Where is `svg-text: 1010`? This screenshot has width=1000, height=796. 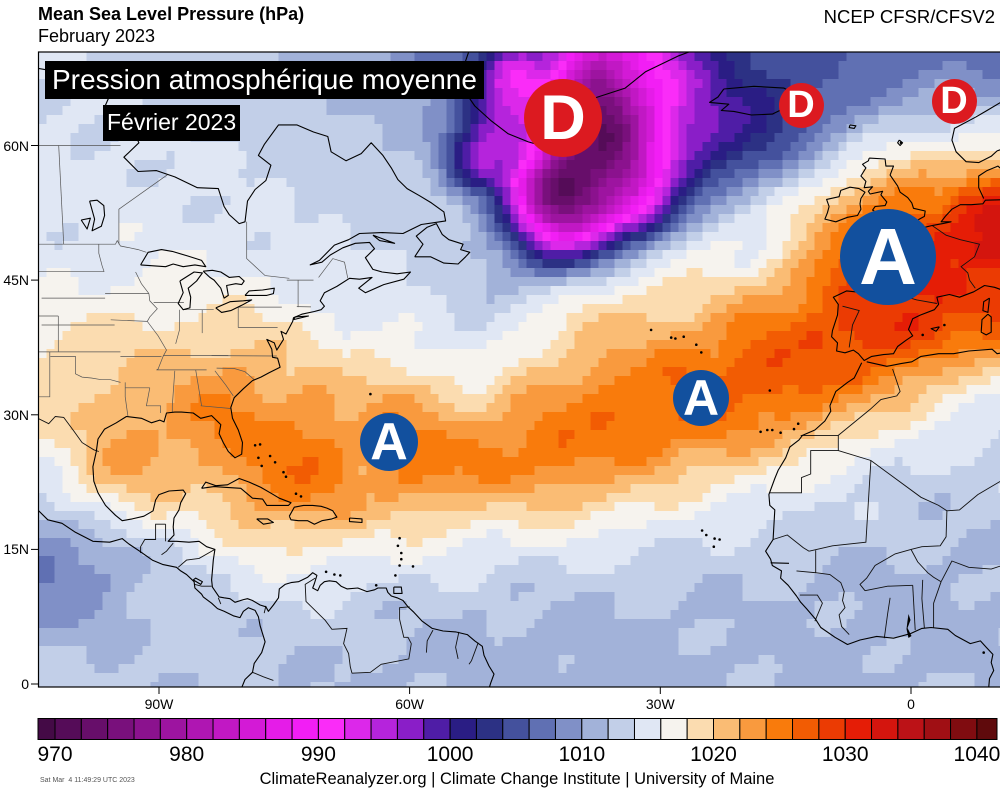
svg-text: 1010 is located at coordinates (581, 754).